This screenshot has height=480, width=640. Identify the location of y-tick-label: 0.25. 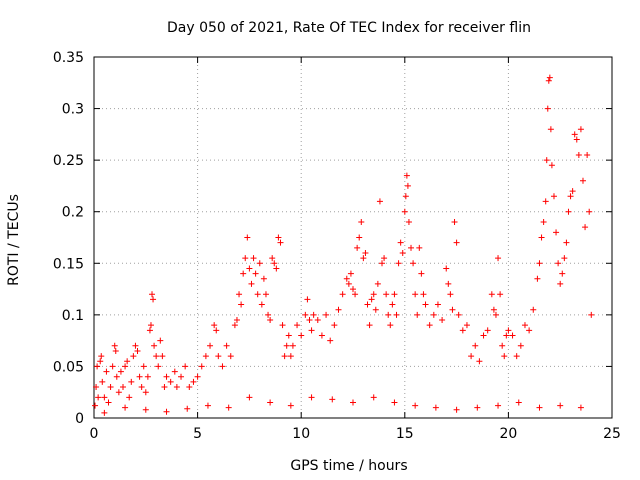
(68, 161).